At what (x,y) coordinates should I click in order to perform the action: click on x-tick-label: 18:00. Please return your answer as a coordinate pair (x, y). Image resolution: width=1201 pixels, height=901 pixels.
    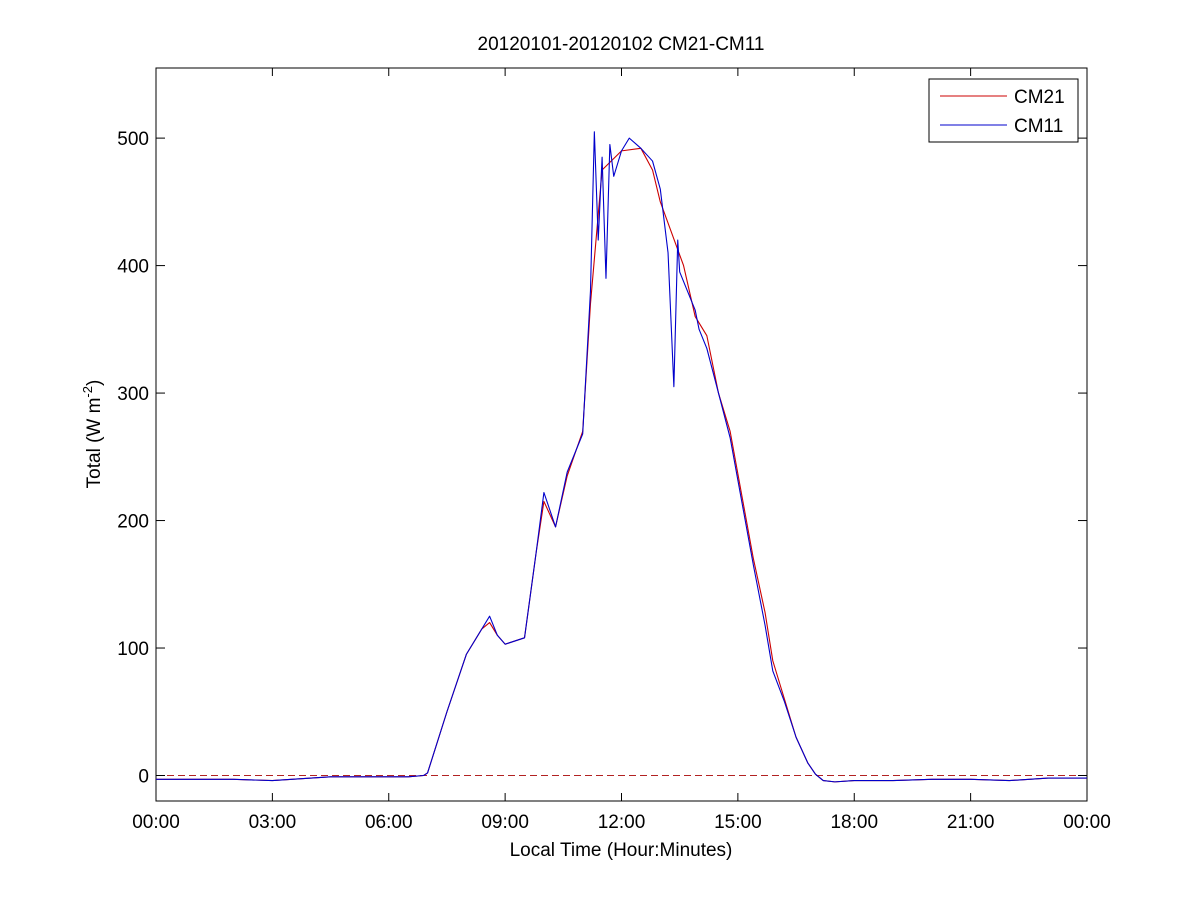
    Looking at the image, I should click on (854, 822).